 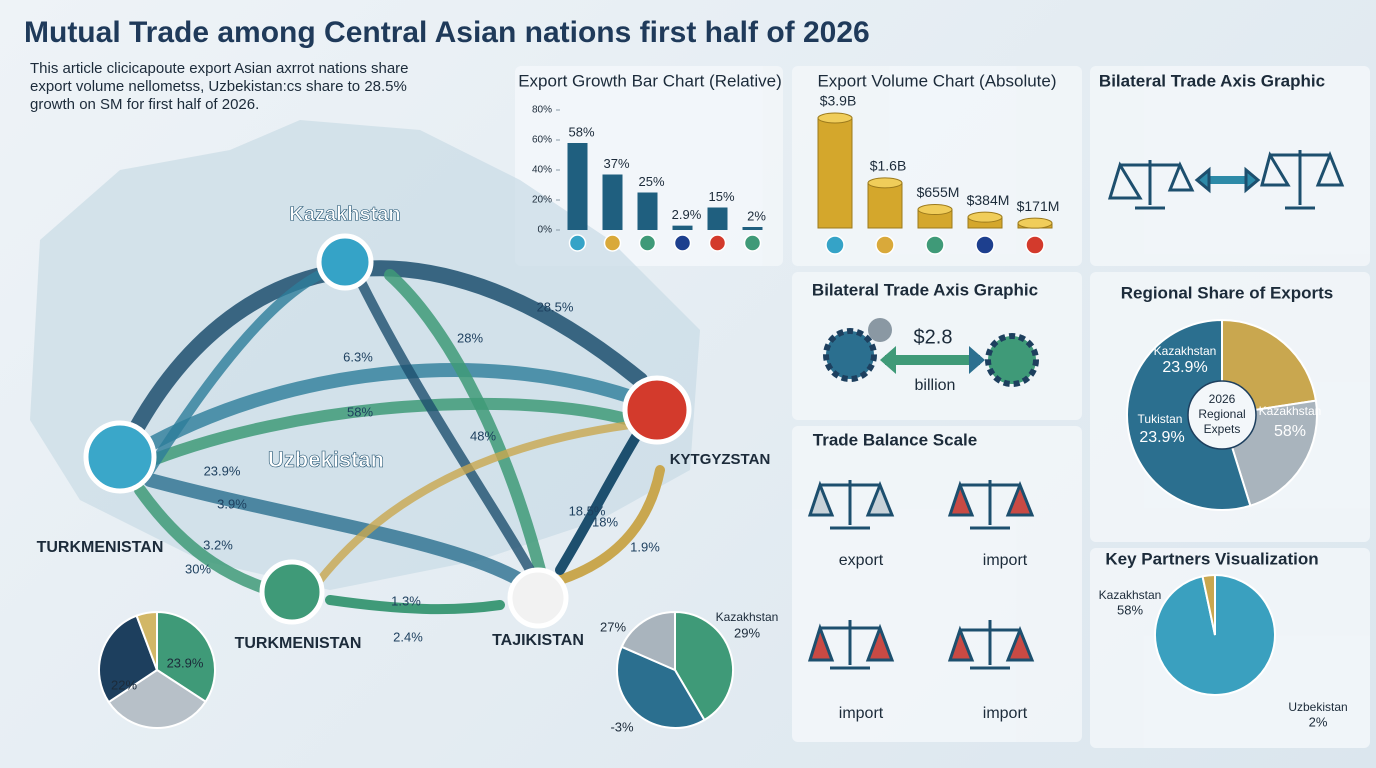 What do you see at coordinates (605, 521) in the screenshot?
I see `flow-label: 18%` at bounding box center [605, 521].